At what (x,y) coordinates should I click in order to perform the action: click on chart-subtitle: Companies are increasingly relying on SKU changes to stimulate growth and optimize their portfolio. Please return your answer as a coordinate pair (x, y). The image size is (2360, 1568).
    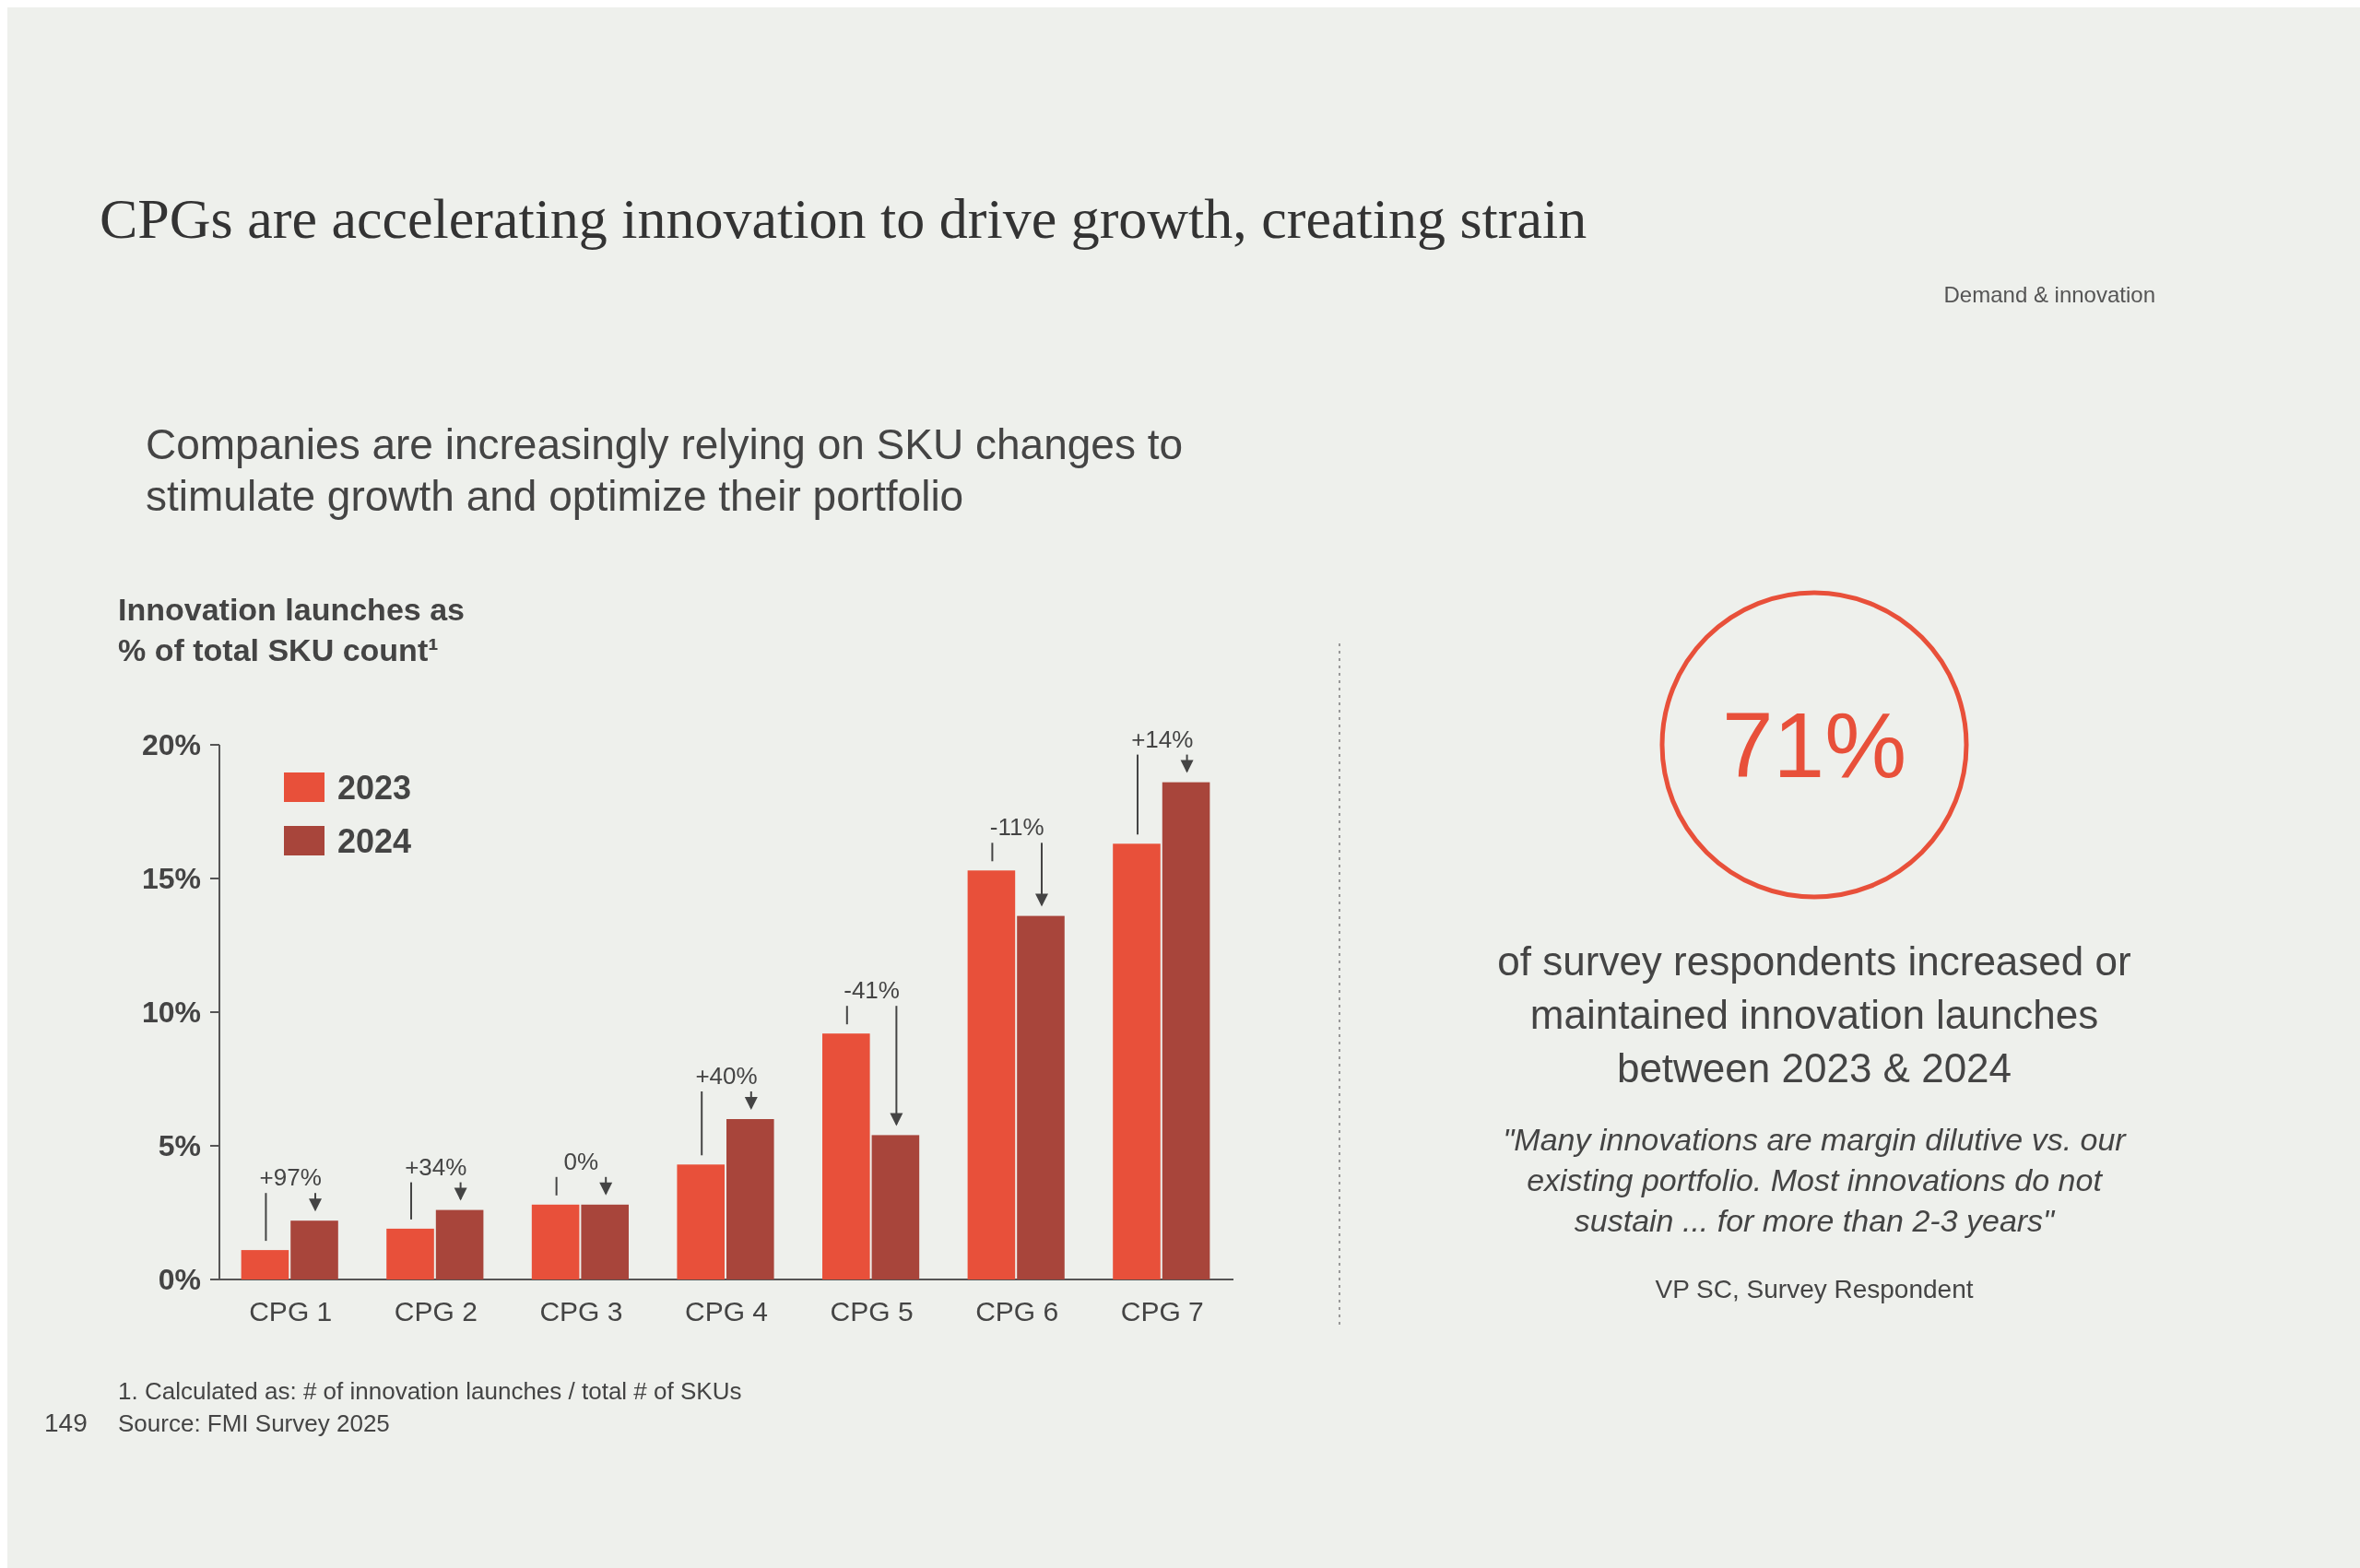
    Looking at the image, I should click on (665, 470).